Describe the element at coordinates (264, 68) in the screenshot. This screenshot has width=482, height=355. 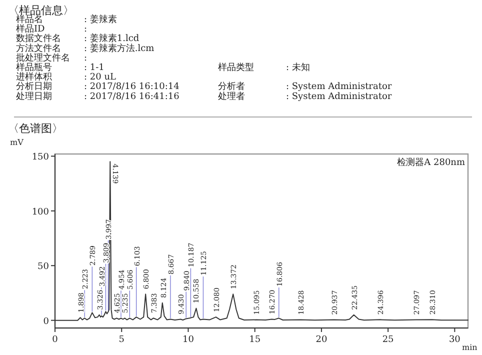
I see `text: 样品类型 : 未知` at that location.